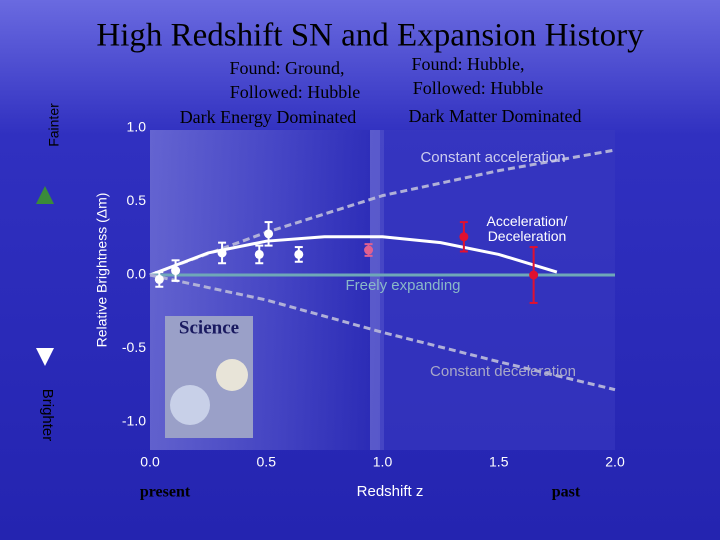 The width and height of the screenshot is (720, 545). What do you see at coordinates (165, 492) in the screenshot?
I see `annotation: present` at bounding box center [165, 492].